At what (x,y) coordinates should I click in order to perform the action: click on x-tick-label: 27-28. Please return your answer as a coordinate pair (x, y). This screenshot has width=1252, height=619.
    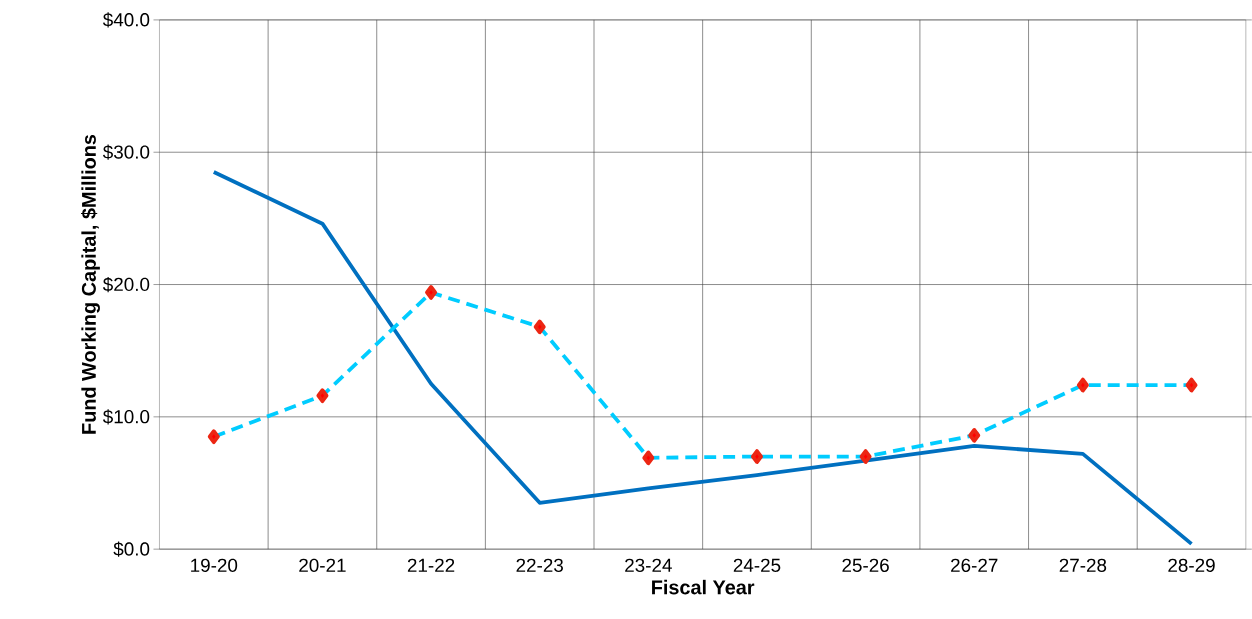
    Looking at the image, I should click on (1083, 565).